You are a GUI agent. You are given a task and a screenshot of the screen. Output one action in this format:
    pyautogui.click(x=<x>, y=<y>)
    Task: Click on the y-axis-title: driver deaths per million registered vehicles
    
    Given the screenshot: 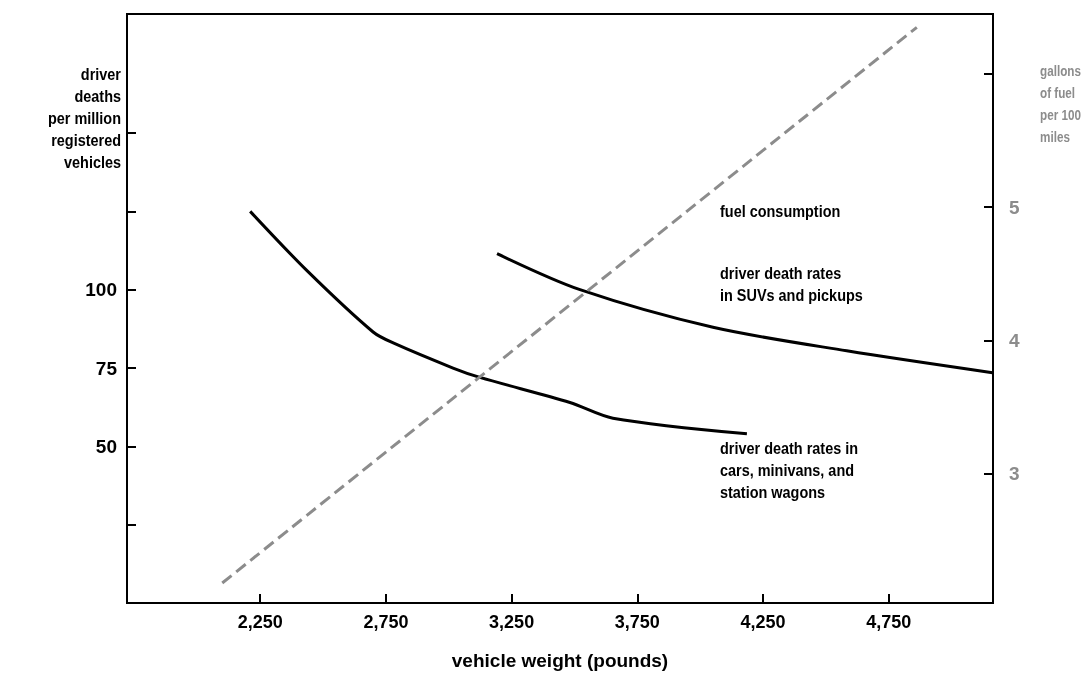 What is the action you would take?
    pyautogui.click(x=84, y=118)
    